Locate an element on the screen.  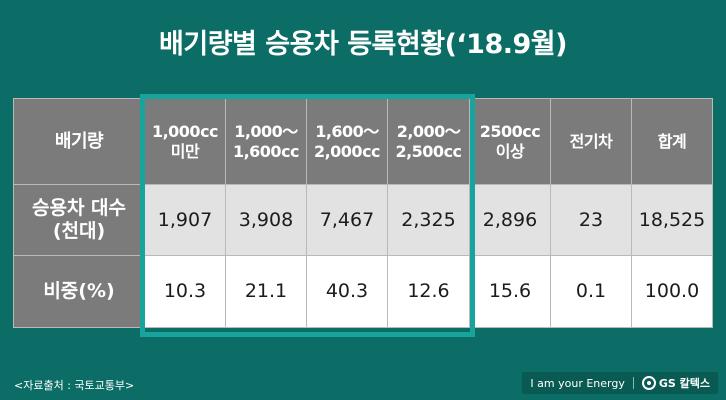
header-text: 1,600cc is located at coordinates (266, 151).